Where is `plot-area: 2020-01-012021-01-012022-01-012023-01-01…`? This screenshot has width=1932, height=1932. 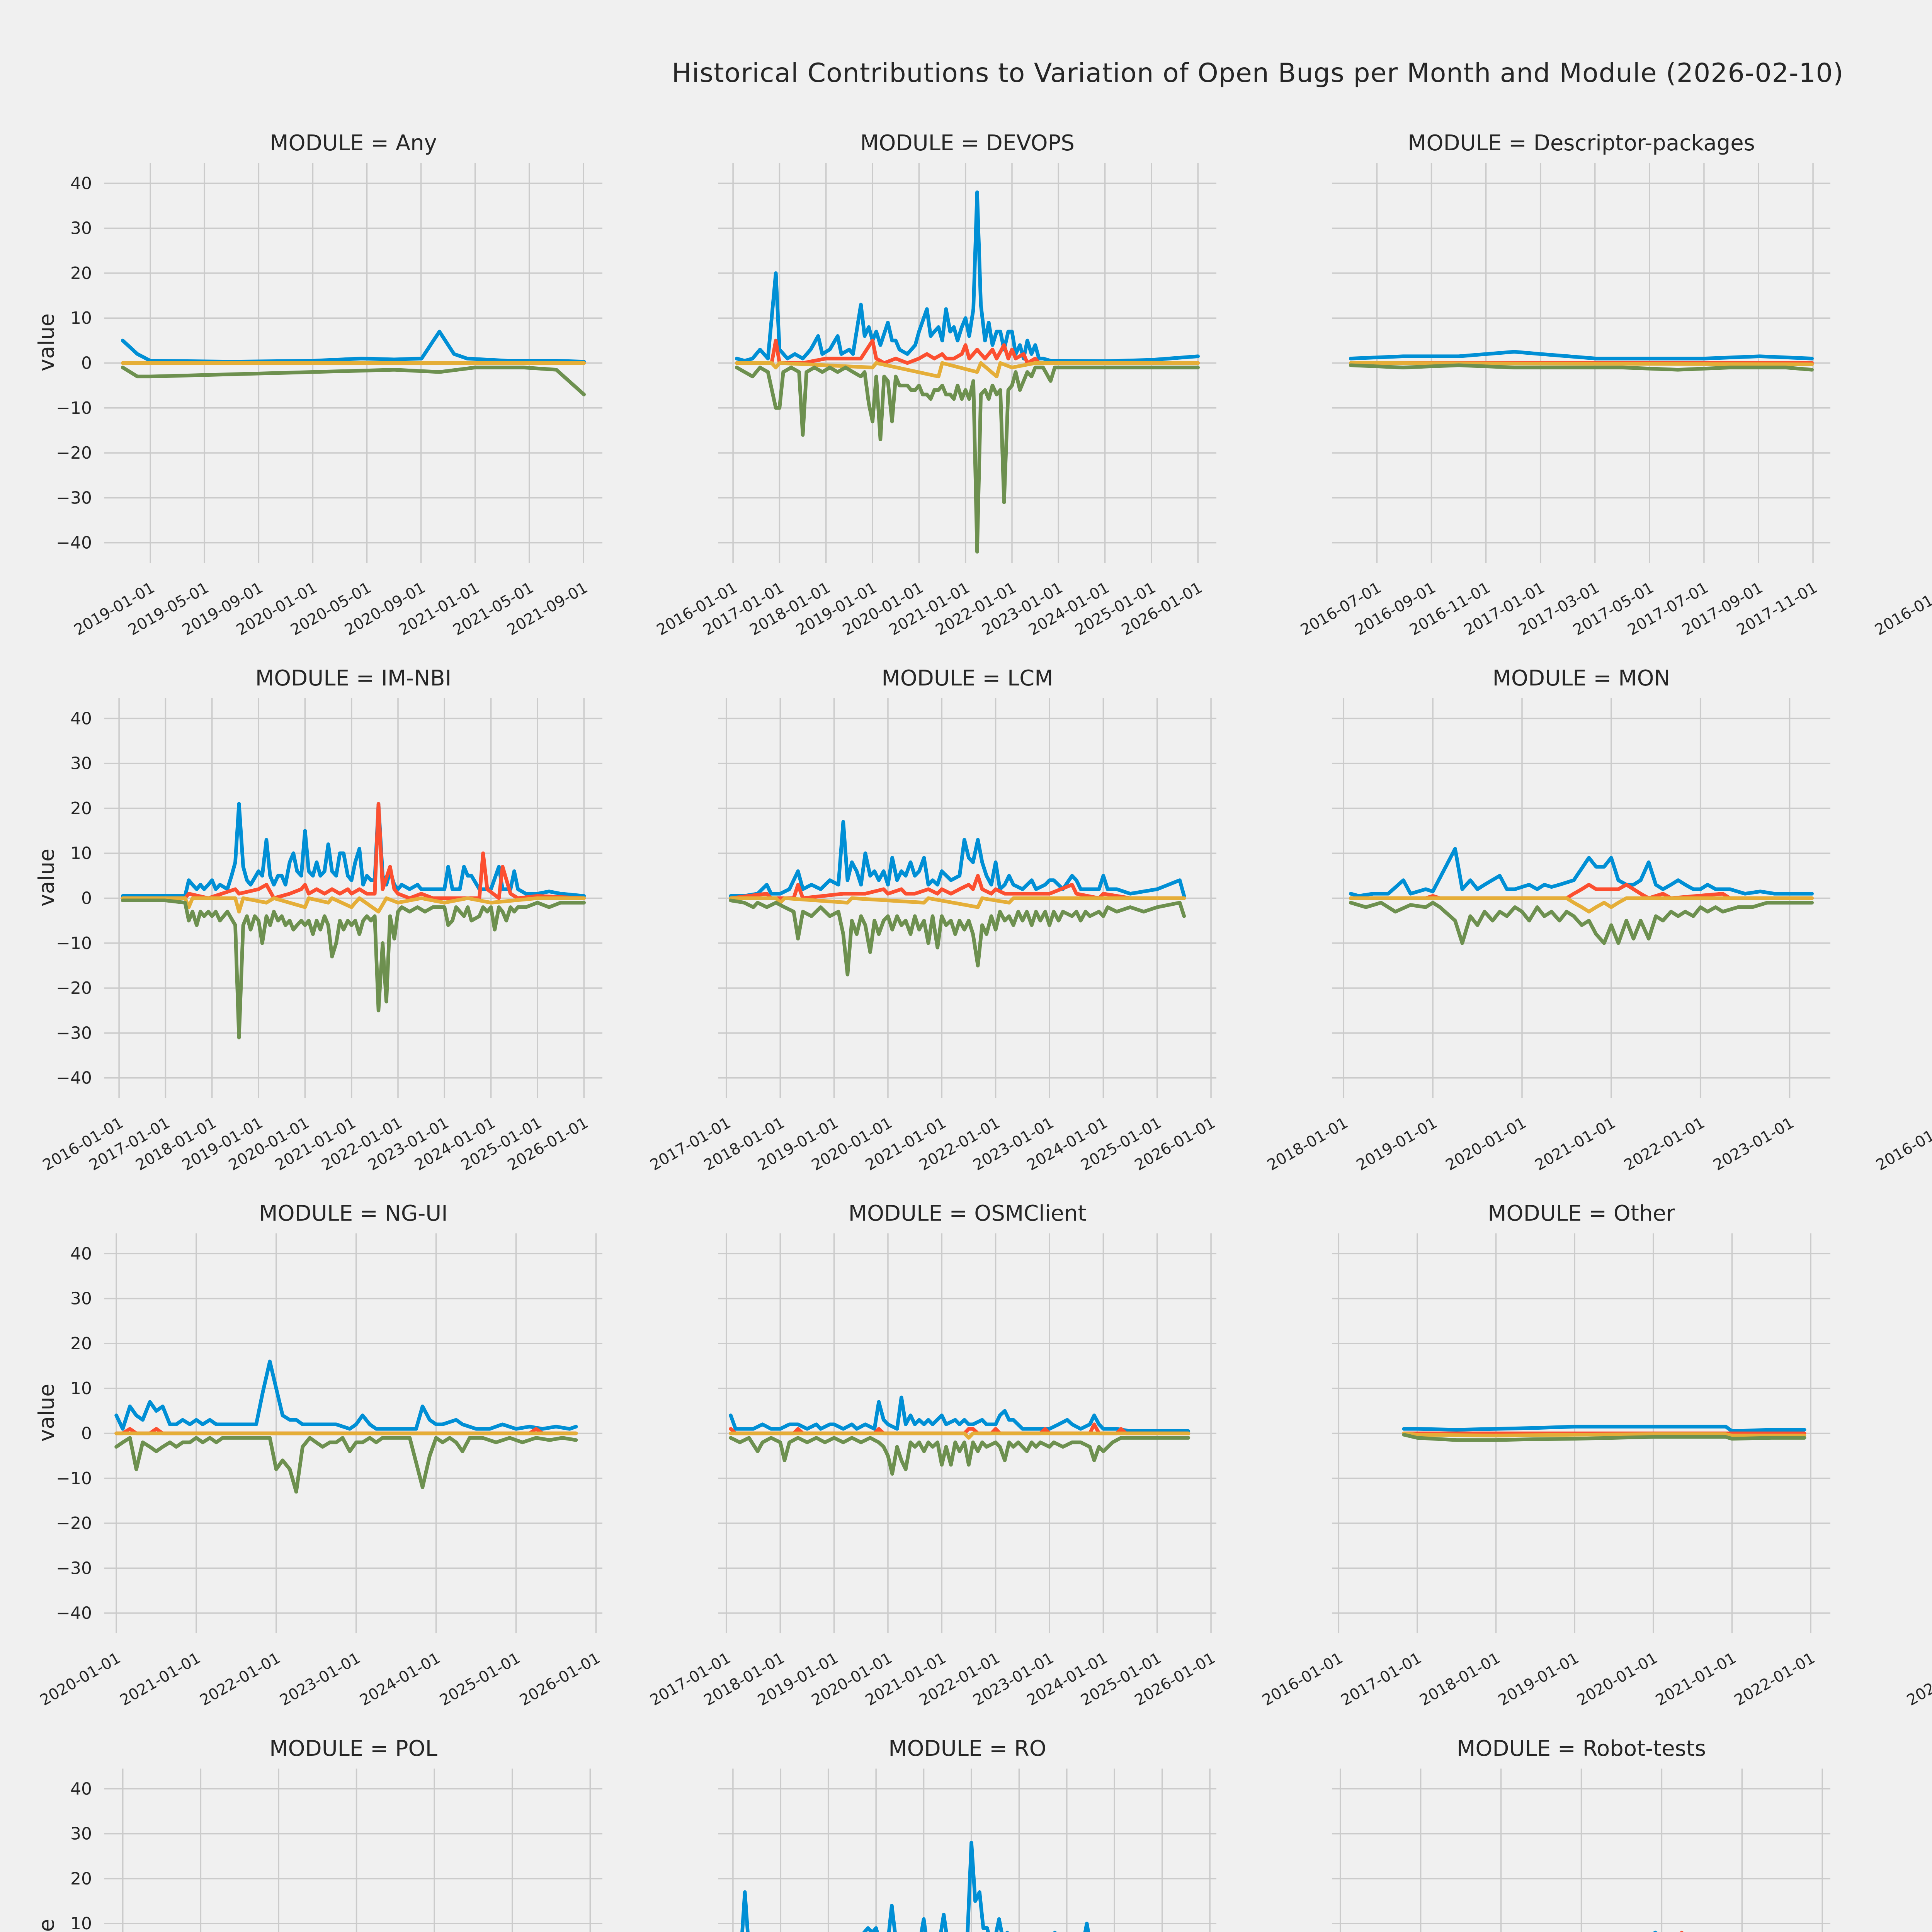
plot-area: 2020-01-012021-01-012022-01-012023-01-01… is located at coordinates (1581, 1851).